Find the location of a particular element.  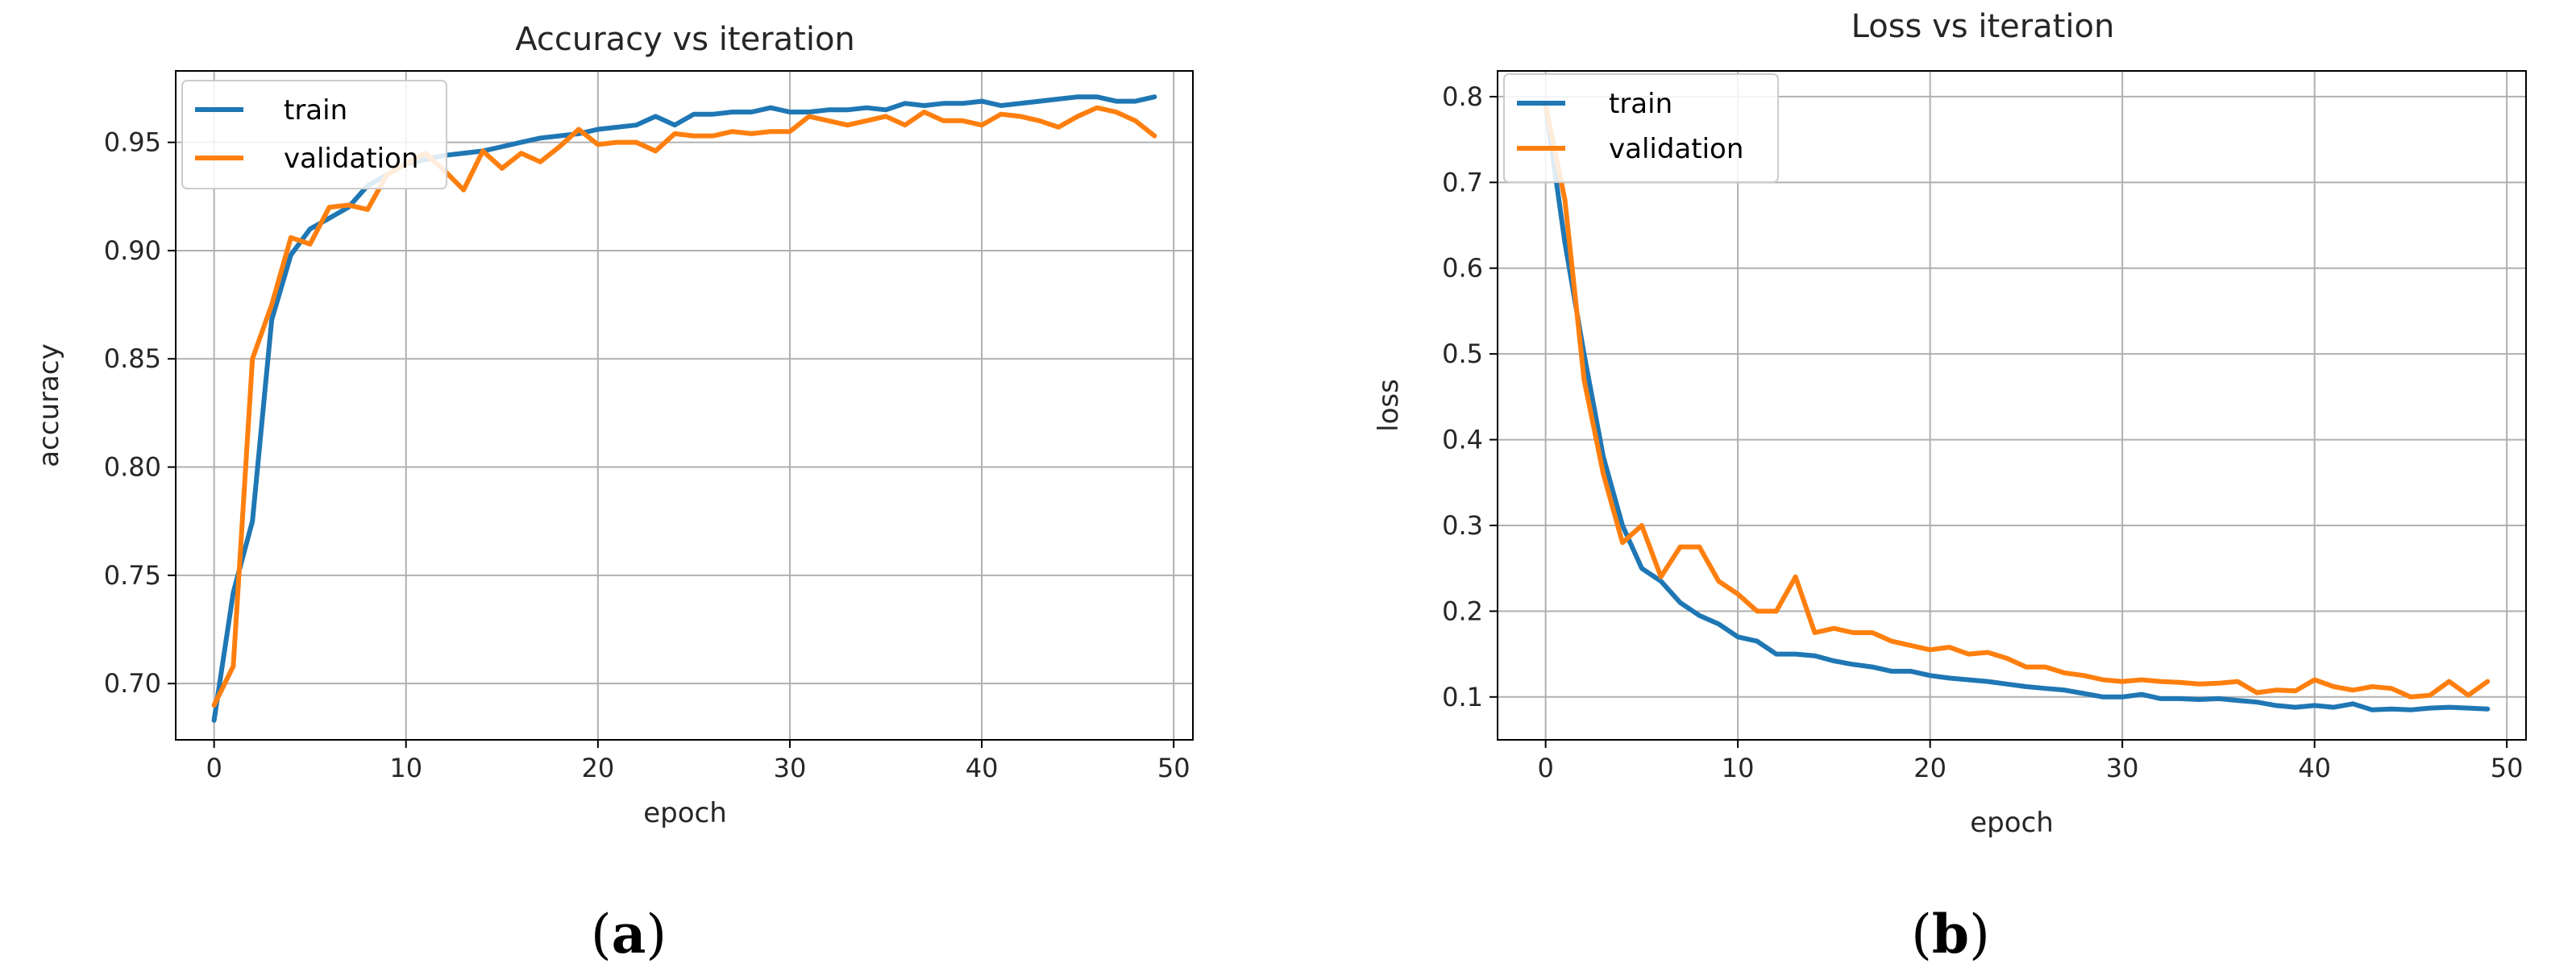

panel-a-xtick-label-4: 40 is located at coordinates (982, 768).